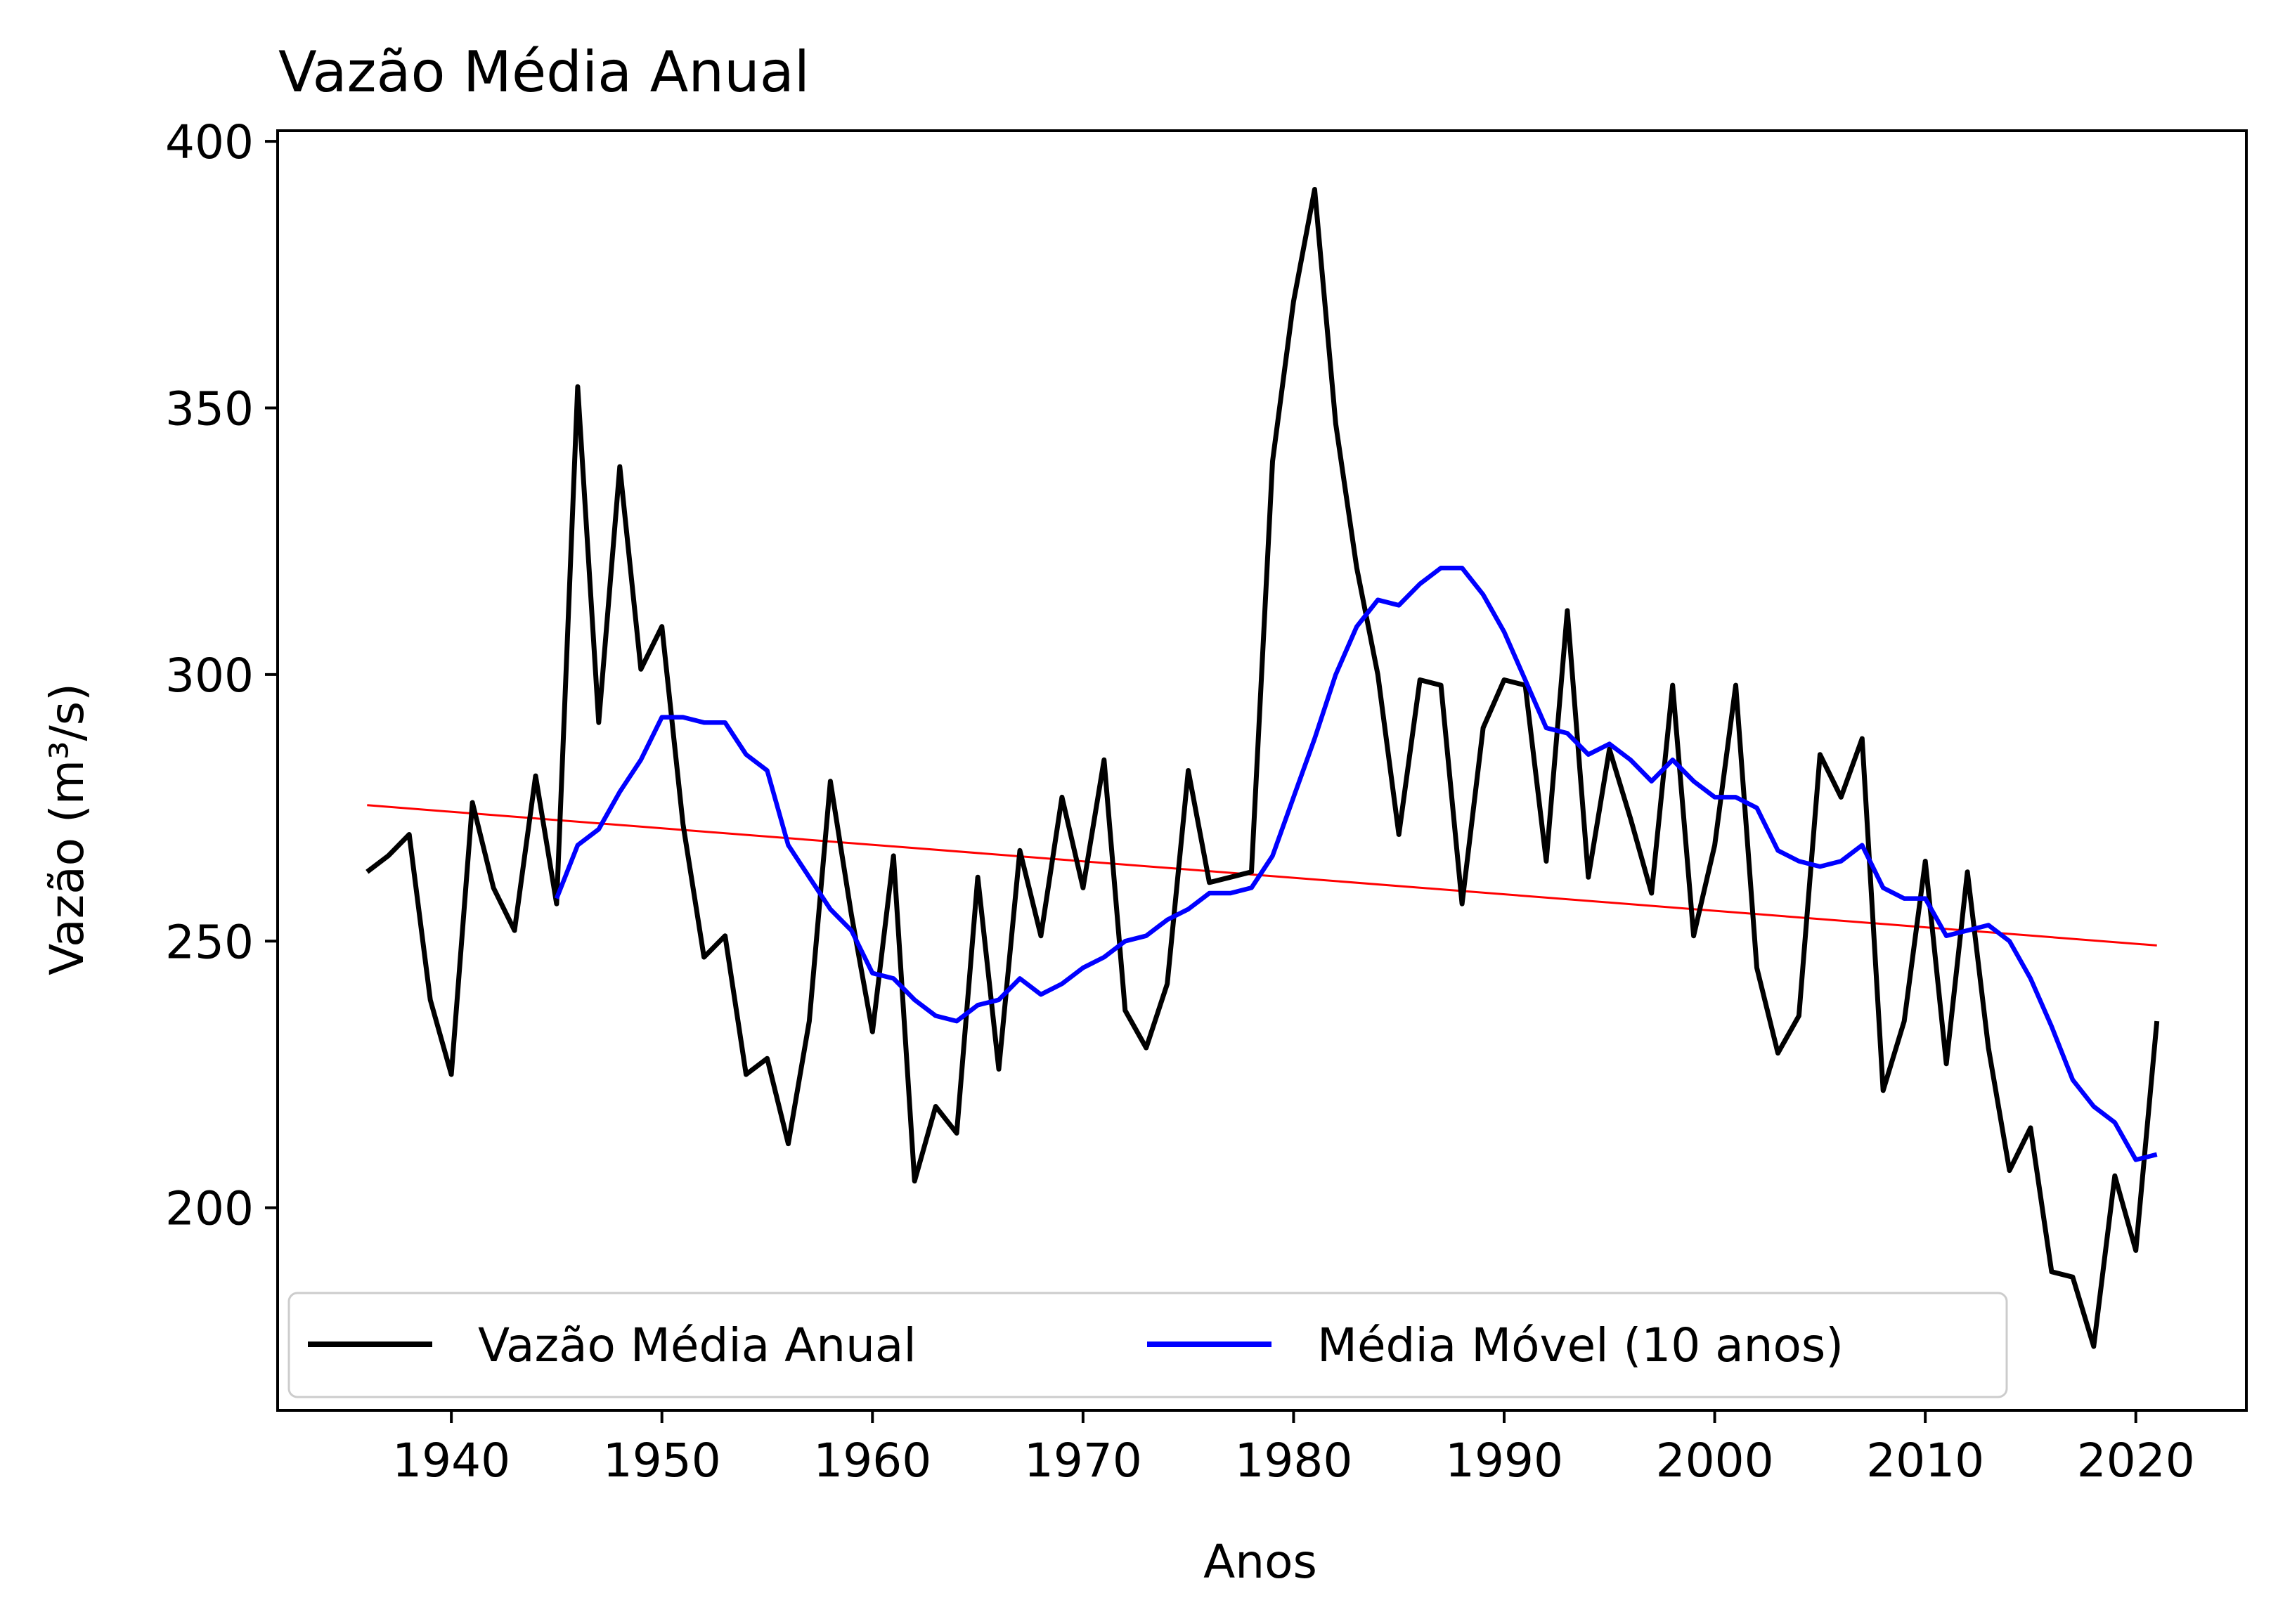 The image size is (2278, 1624). I want to click on x-tick-label: 1940, so click(451, 1461).